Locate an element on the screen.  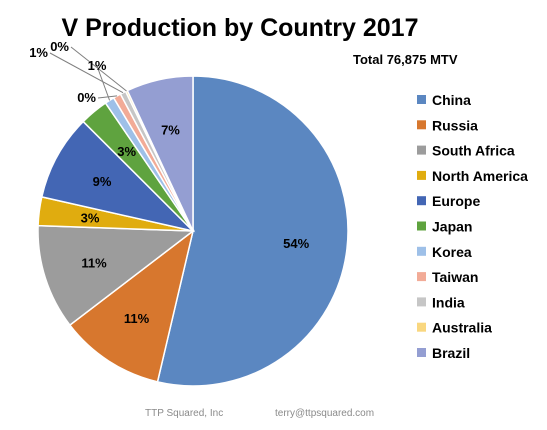
slice-label-europe: 9% is located at coordinates (102, 181).